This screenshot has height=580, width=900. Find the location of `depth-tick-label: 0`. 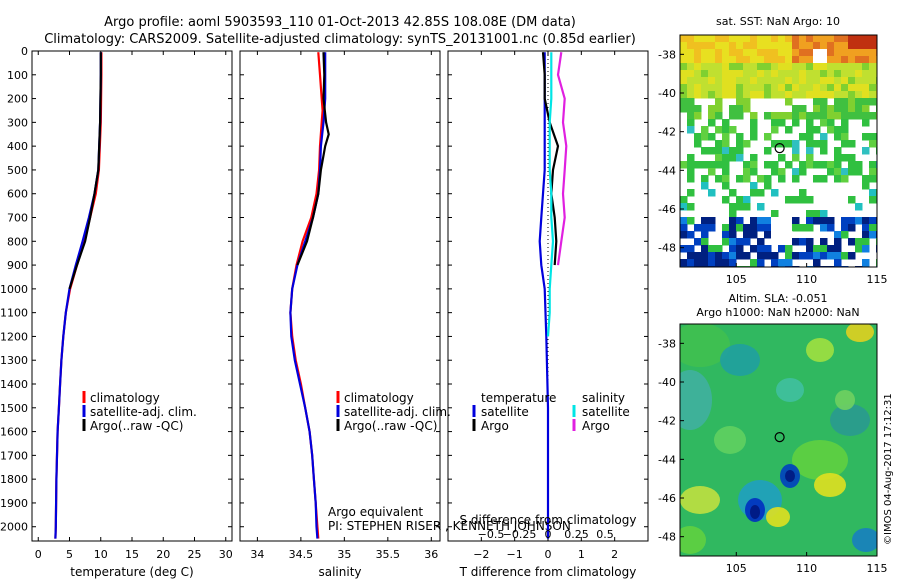

depth-tick-label: 0 is located at coordinates (24, 51).